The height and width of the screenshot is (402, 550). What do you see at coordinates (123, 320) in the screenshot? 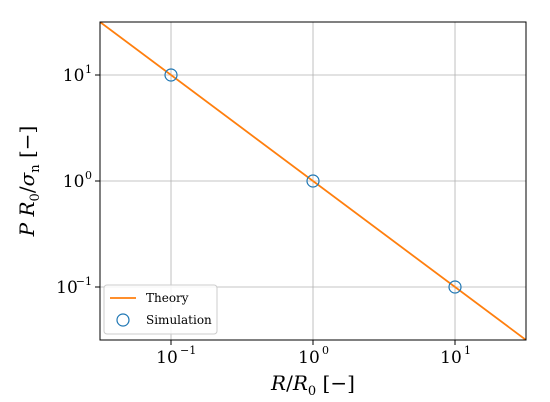
I see `legend-simulation-swatch` at bounding box center [123, 320].